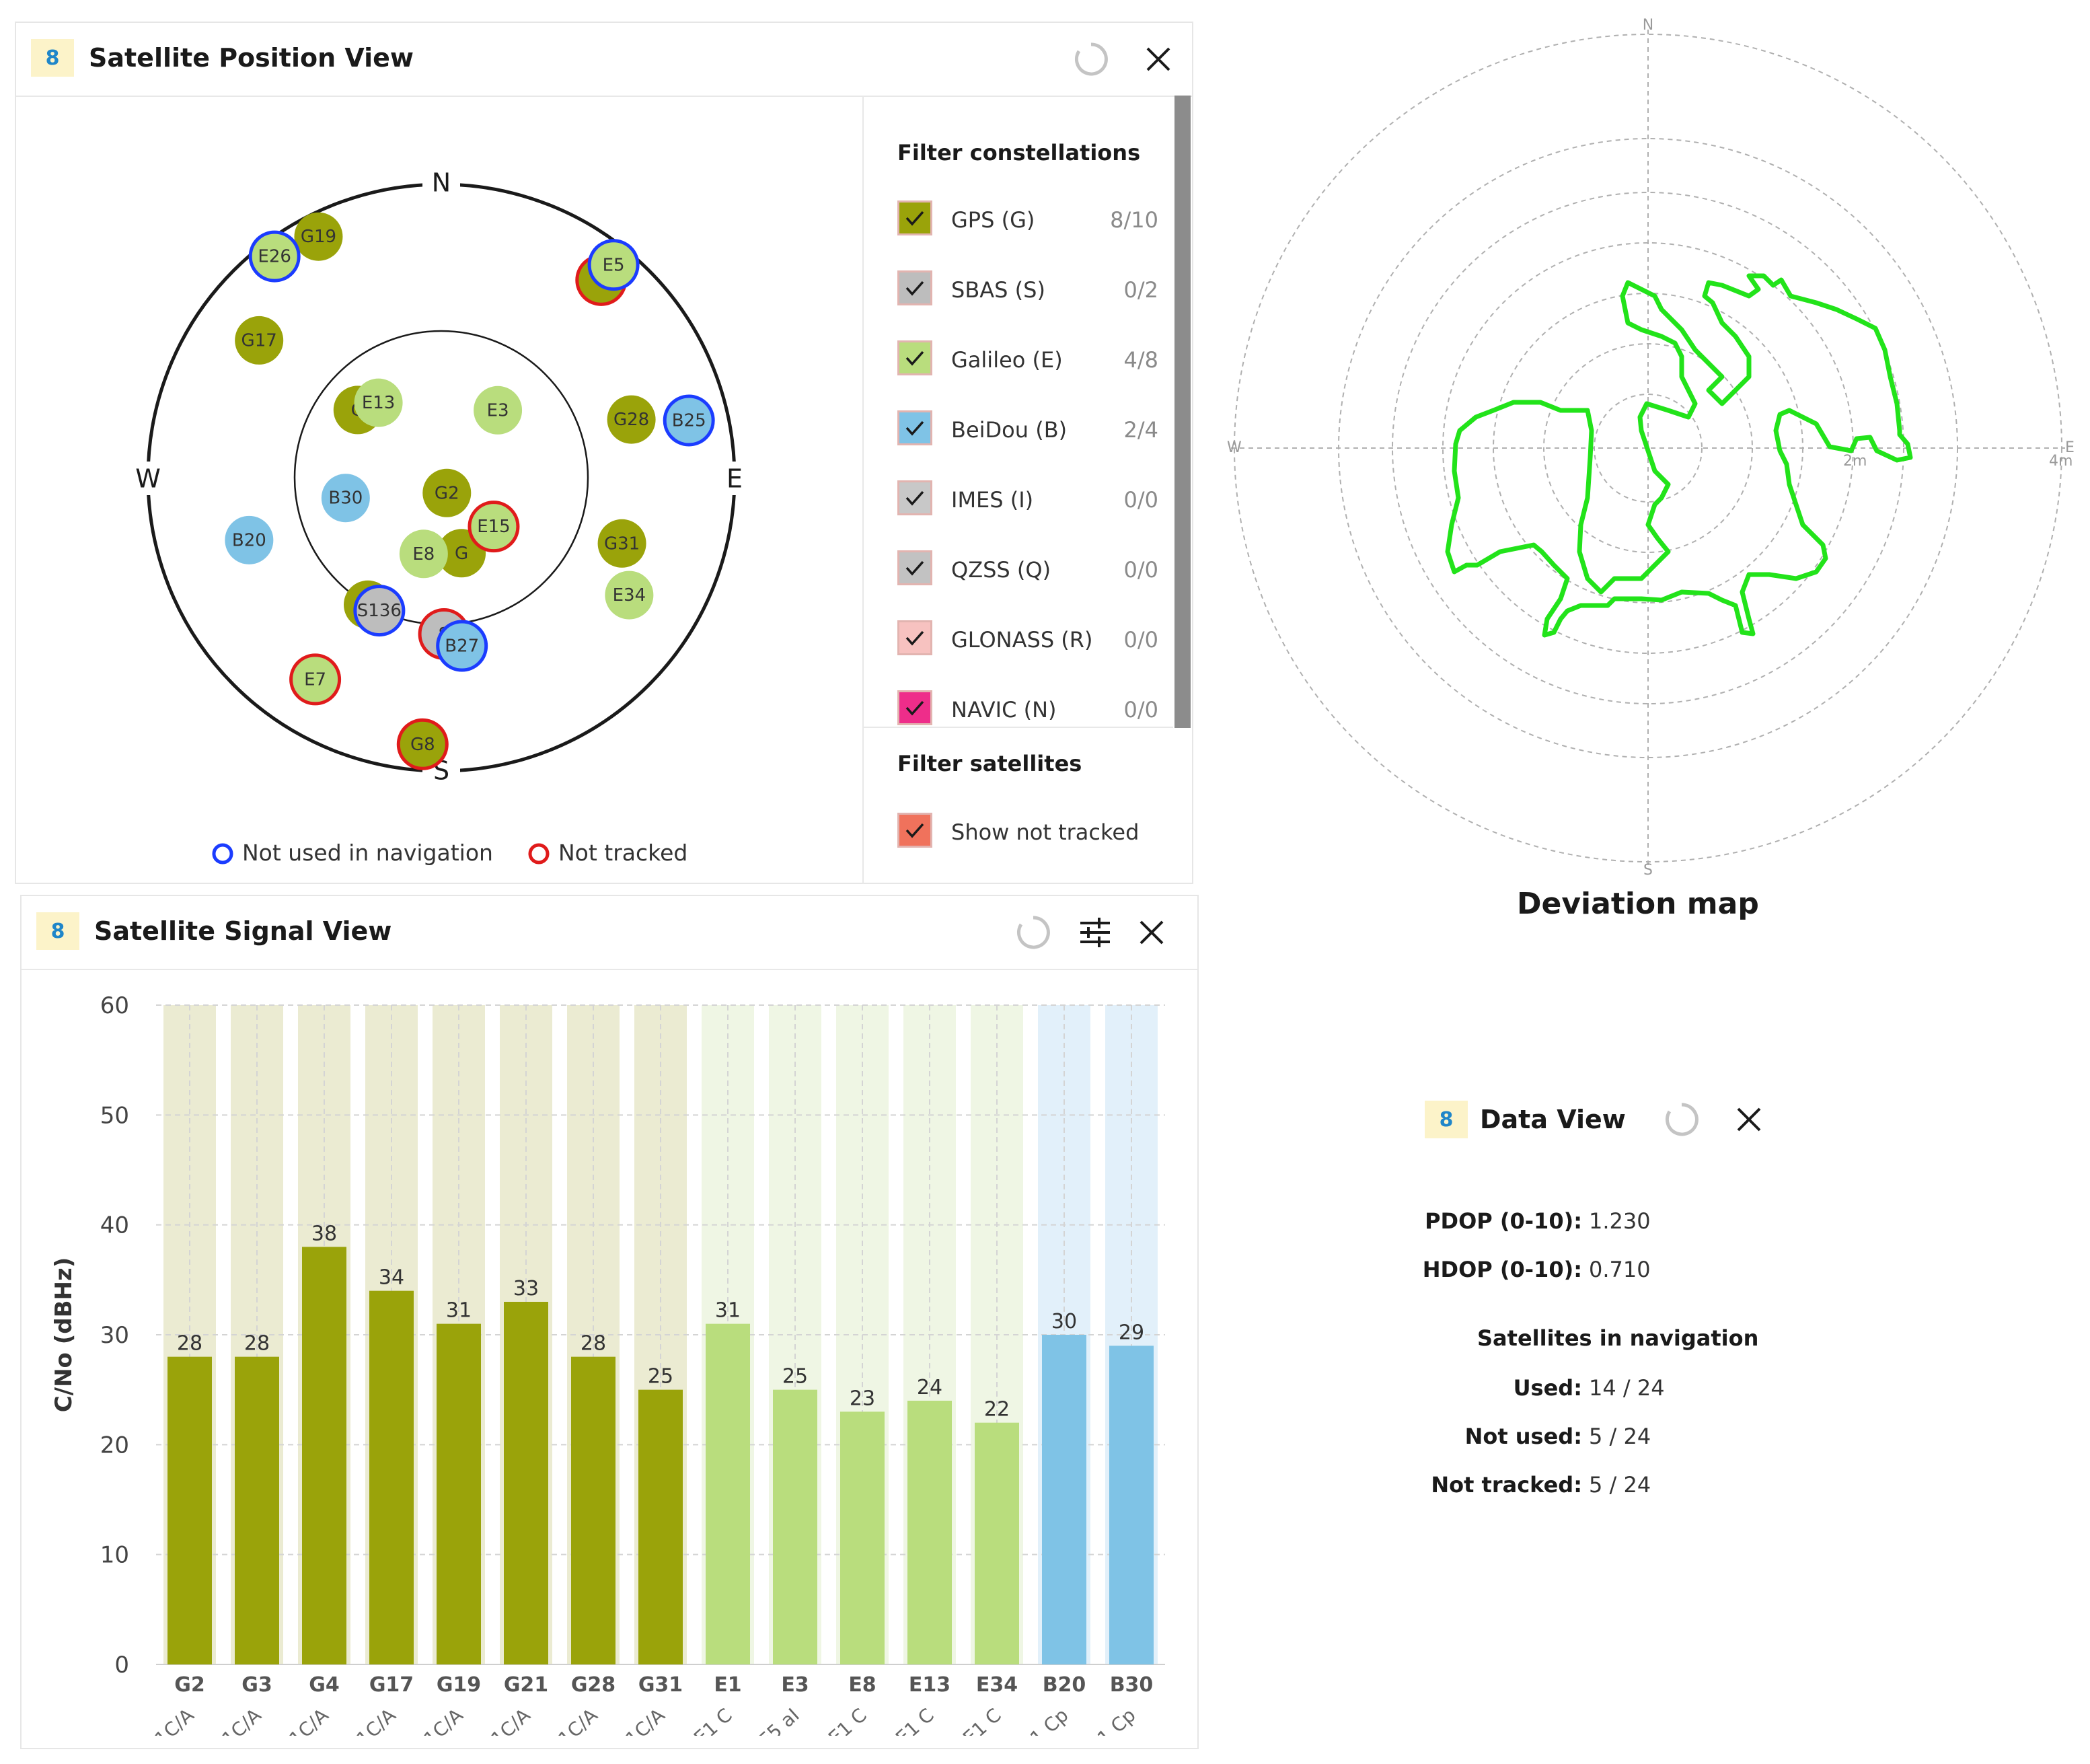  What do you see at coordinates (1141, 290) in the screenshot?
I see `constellation-count: 0/2` at bounding box center [1141, 290].